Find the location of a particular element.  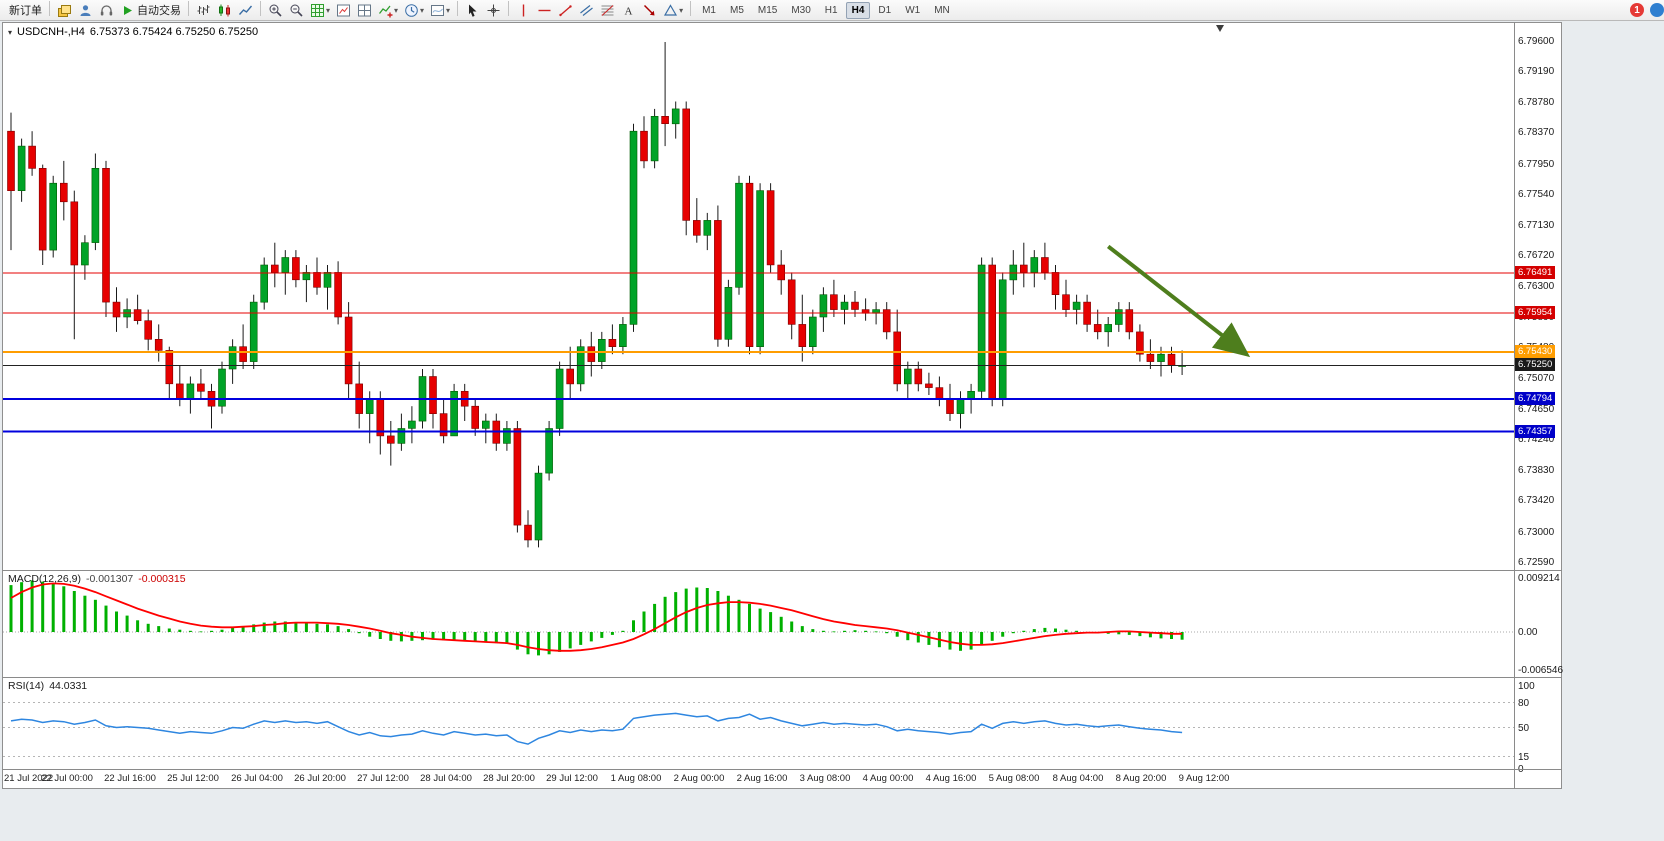

grid-icon: ▾ is located at coordinates (320, 10).